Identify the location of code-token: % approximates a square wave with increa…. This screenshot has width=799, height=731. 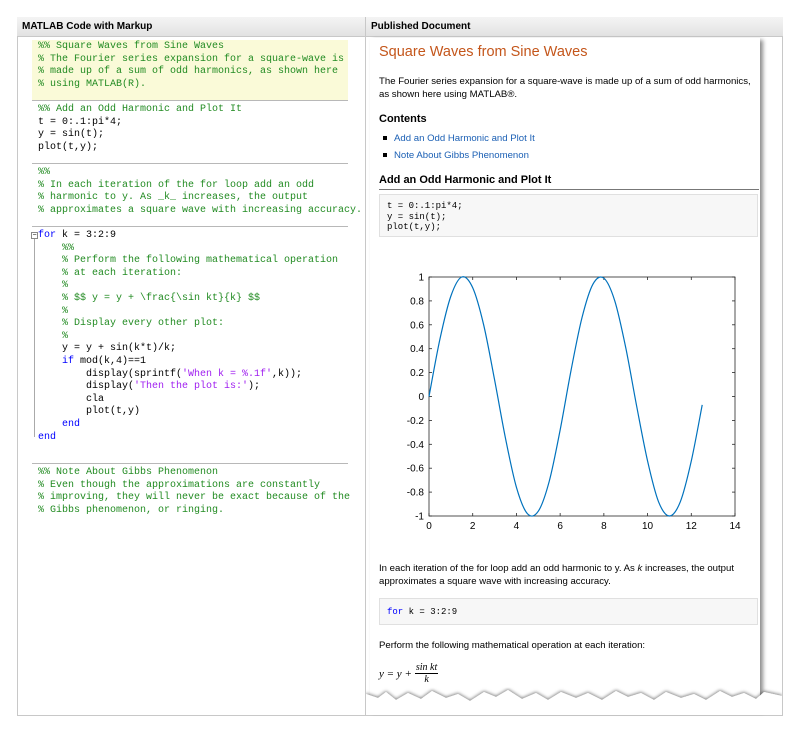
(200, 210).